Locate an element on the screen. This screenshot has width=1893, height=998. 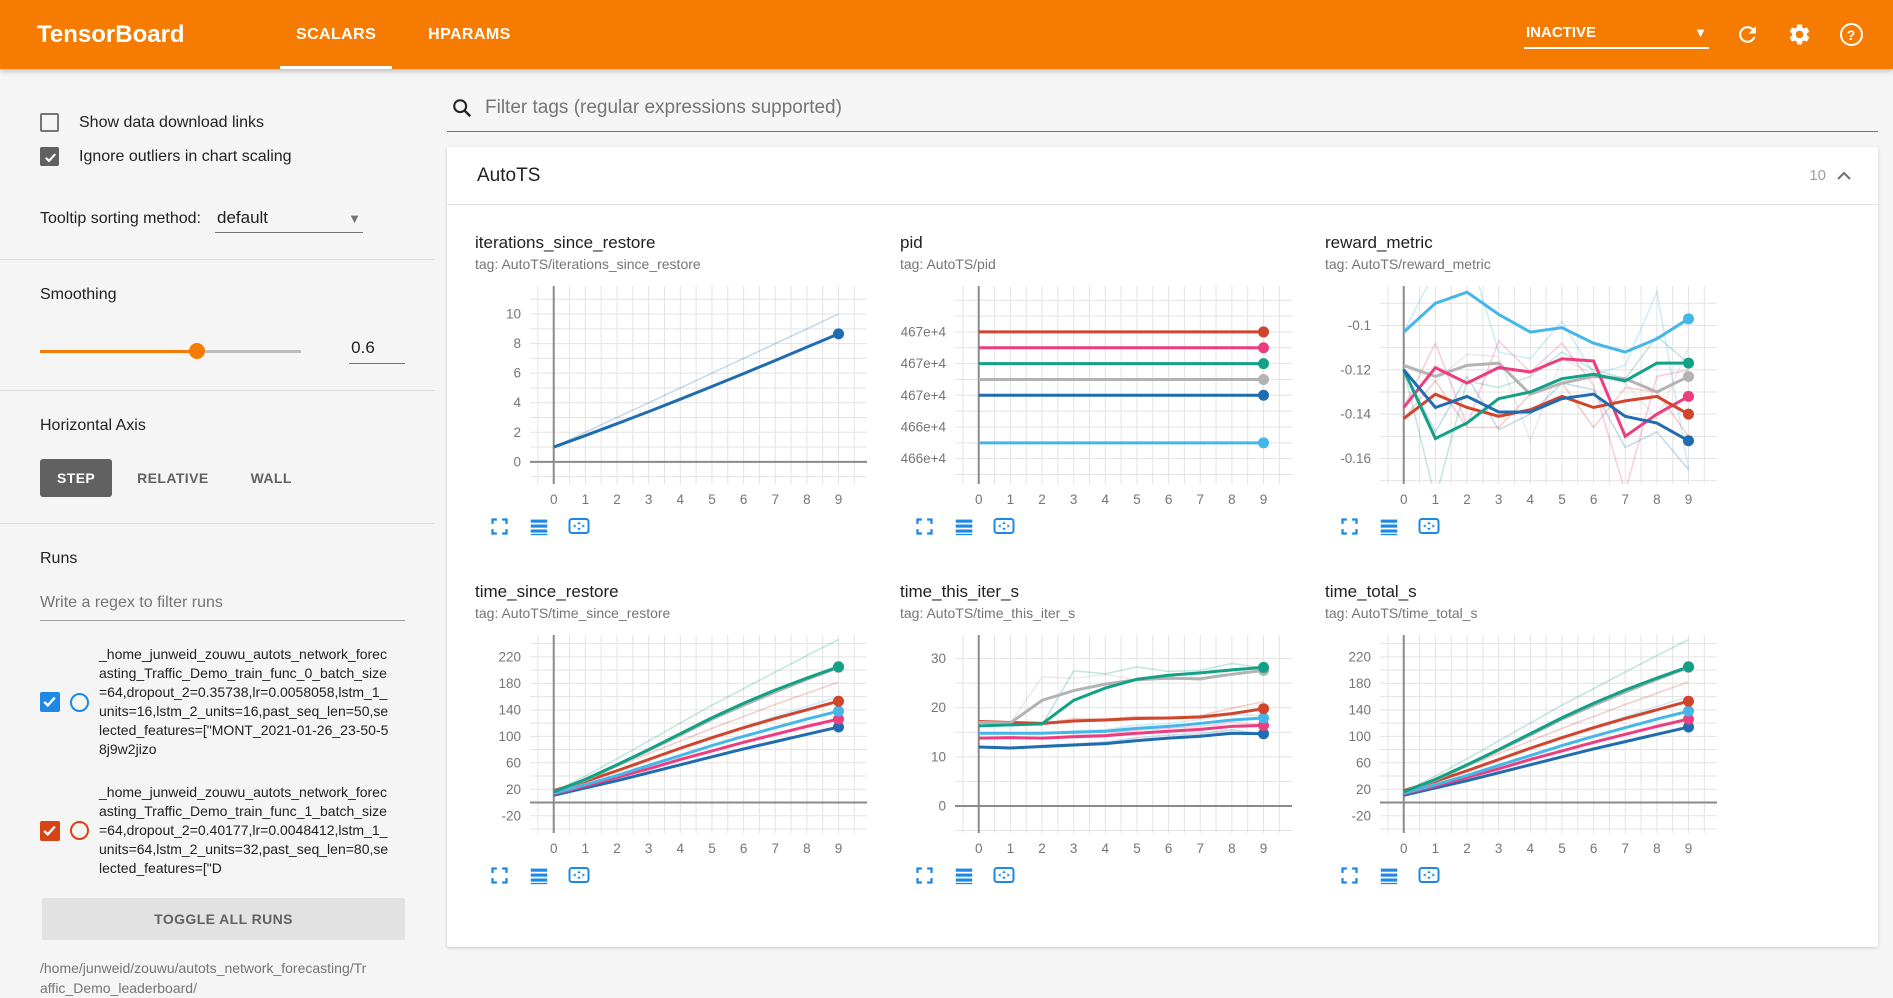
tooltip-sorting-select: default ▼ is located at coordinates (289, 219).